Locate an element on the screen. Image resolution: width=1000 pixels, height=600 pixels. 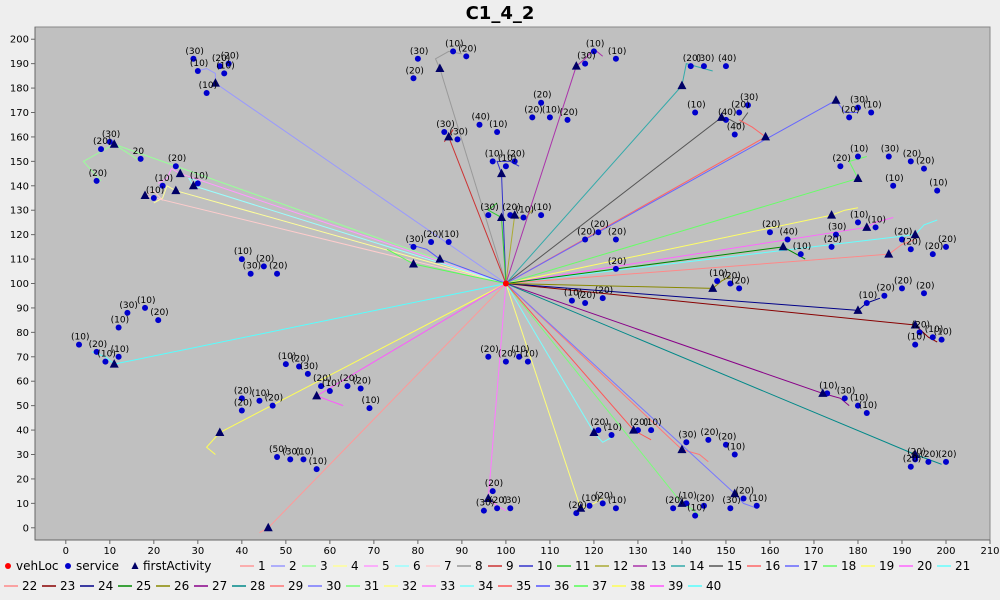
route-27-line is located at coordinates (664, 338).